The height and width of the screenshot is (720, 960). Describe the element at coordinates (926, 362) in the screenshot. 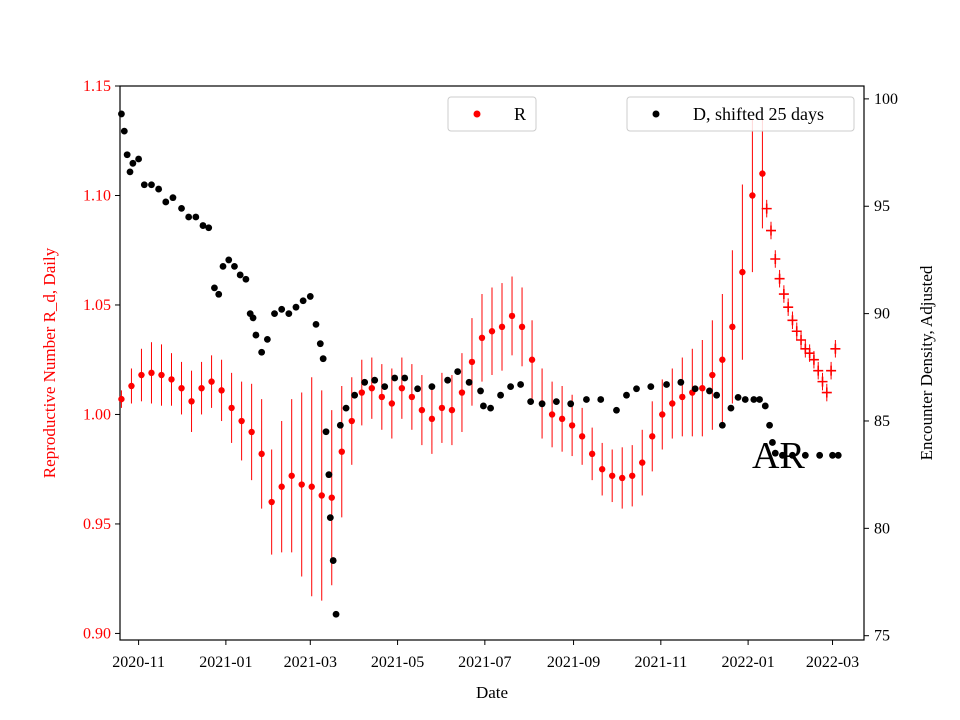

I see `y-right-axis-label: Encounter Density, Adjusted` at that location.